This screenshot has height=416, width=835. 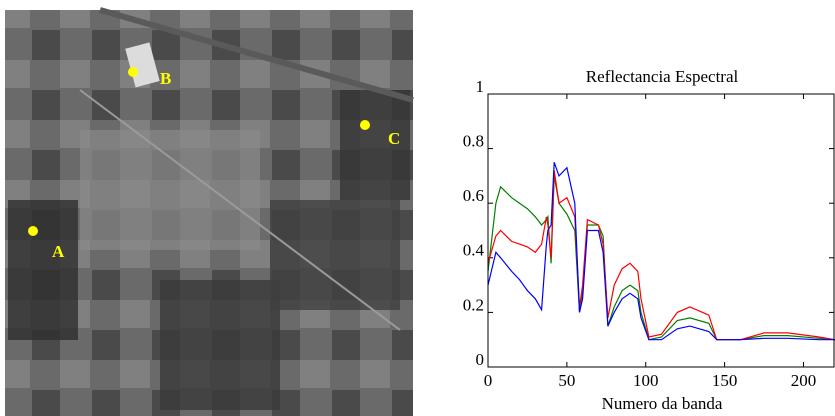 What do you see at coordinates (473, 141) in the screenshot?
I see `y-tick-label: 0.8` at bounding box center [473, 141].